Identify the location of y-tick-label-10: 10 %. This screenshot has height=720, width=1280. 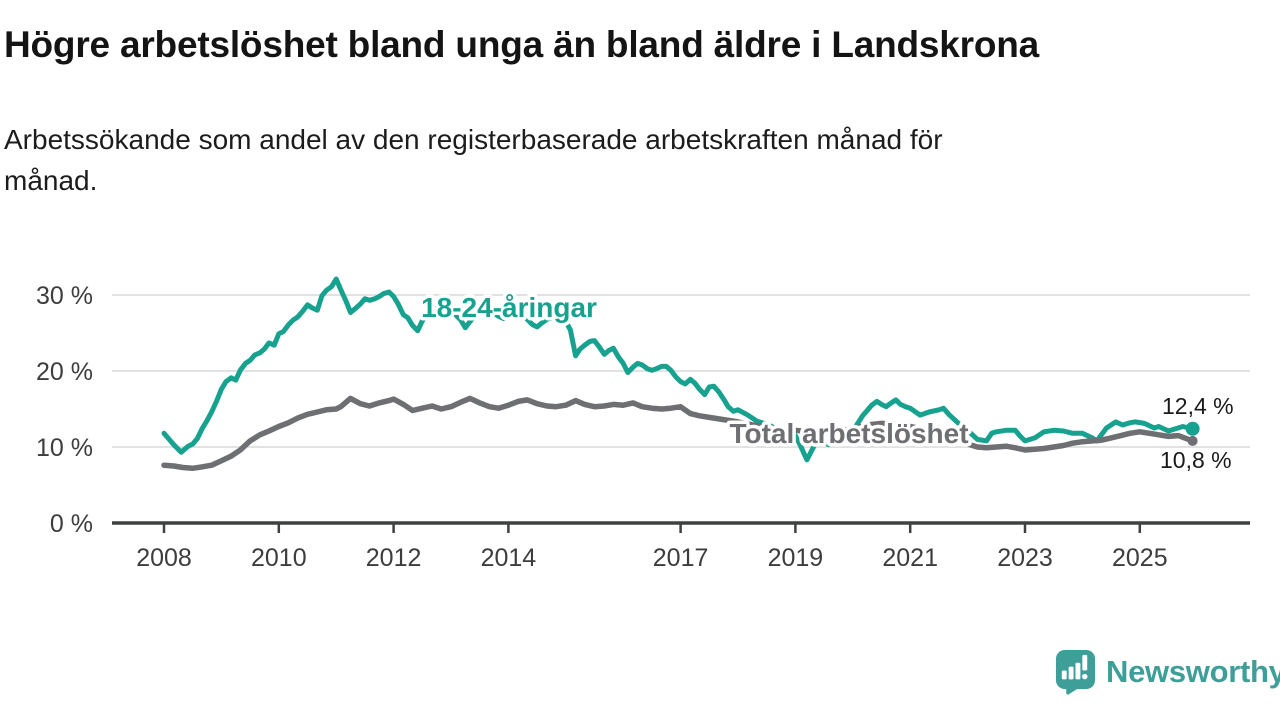
(64, 448).